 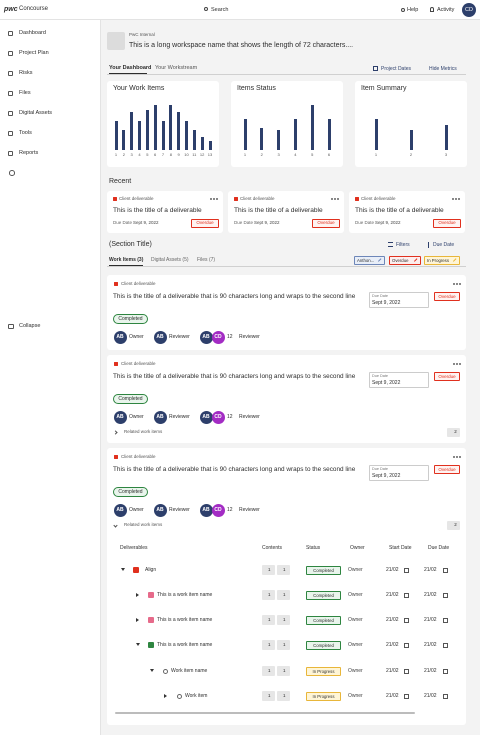 What do you see at coordinates (29, 152) in the screenshot?
I see `nav-item: Reports` at bounding box center [29, 152].